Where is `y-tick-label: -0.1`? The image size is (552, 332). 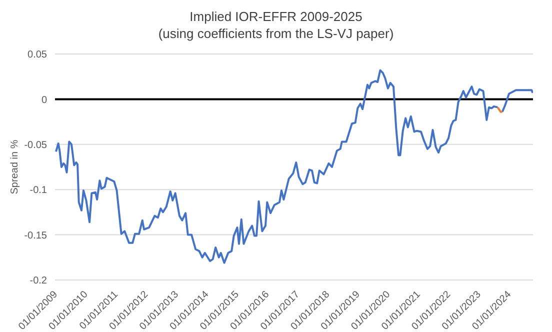
y-tick-label: -0.1 is located at coordinates (39, 190).